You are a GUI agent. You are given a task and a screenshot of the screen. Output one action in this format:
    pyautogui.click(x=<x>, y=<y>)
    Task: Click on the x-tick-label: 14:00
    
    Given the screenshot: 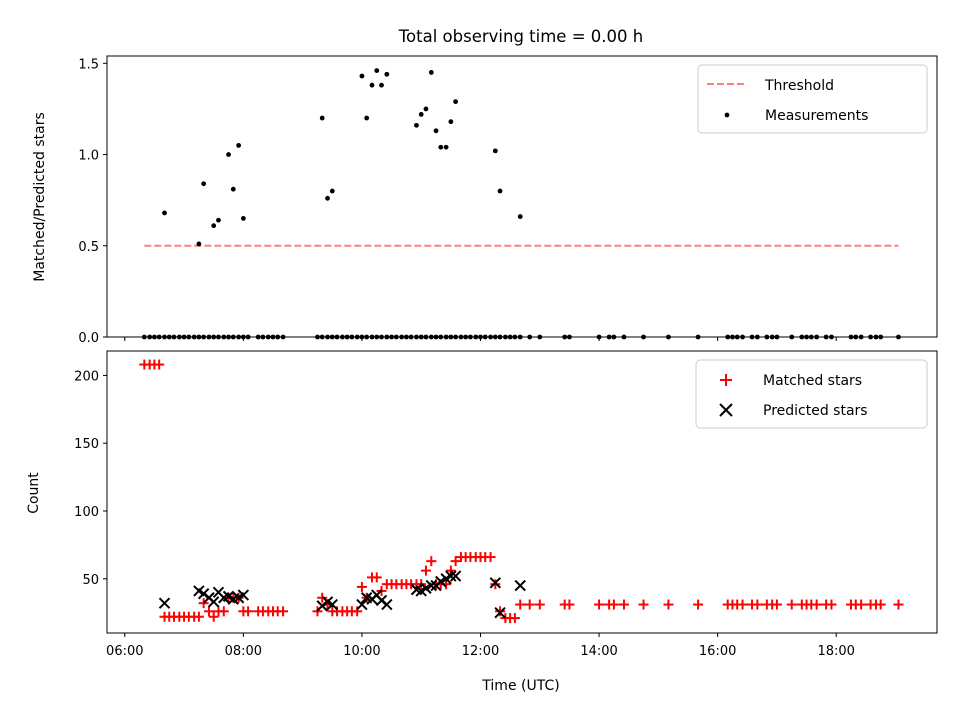 What is the action you would take?
    pyautogui.click(x=598, y=651)
    